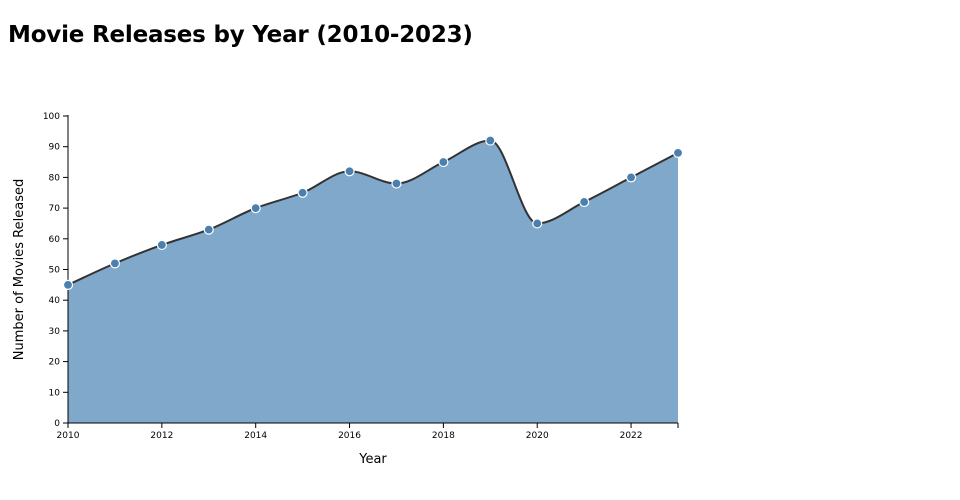 The width and height of the screenshot is (960, 500). Describe the element at coordinates (240, 35) in the screenshot. I see `chart-title: Movie Releases by Year (2010-2023)` at that location.